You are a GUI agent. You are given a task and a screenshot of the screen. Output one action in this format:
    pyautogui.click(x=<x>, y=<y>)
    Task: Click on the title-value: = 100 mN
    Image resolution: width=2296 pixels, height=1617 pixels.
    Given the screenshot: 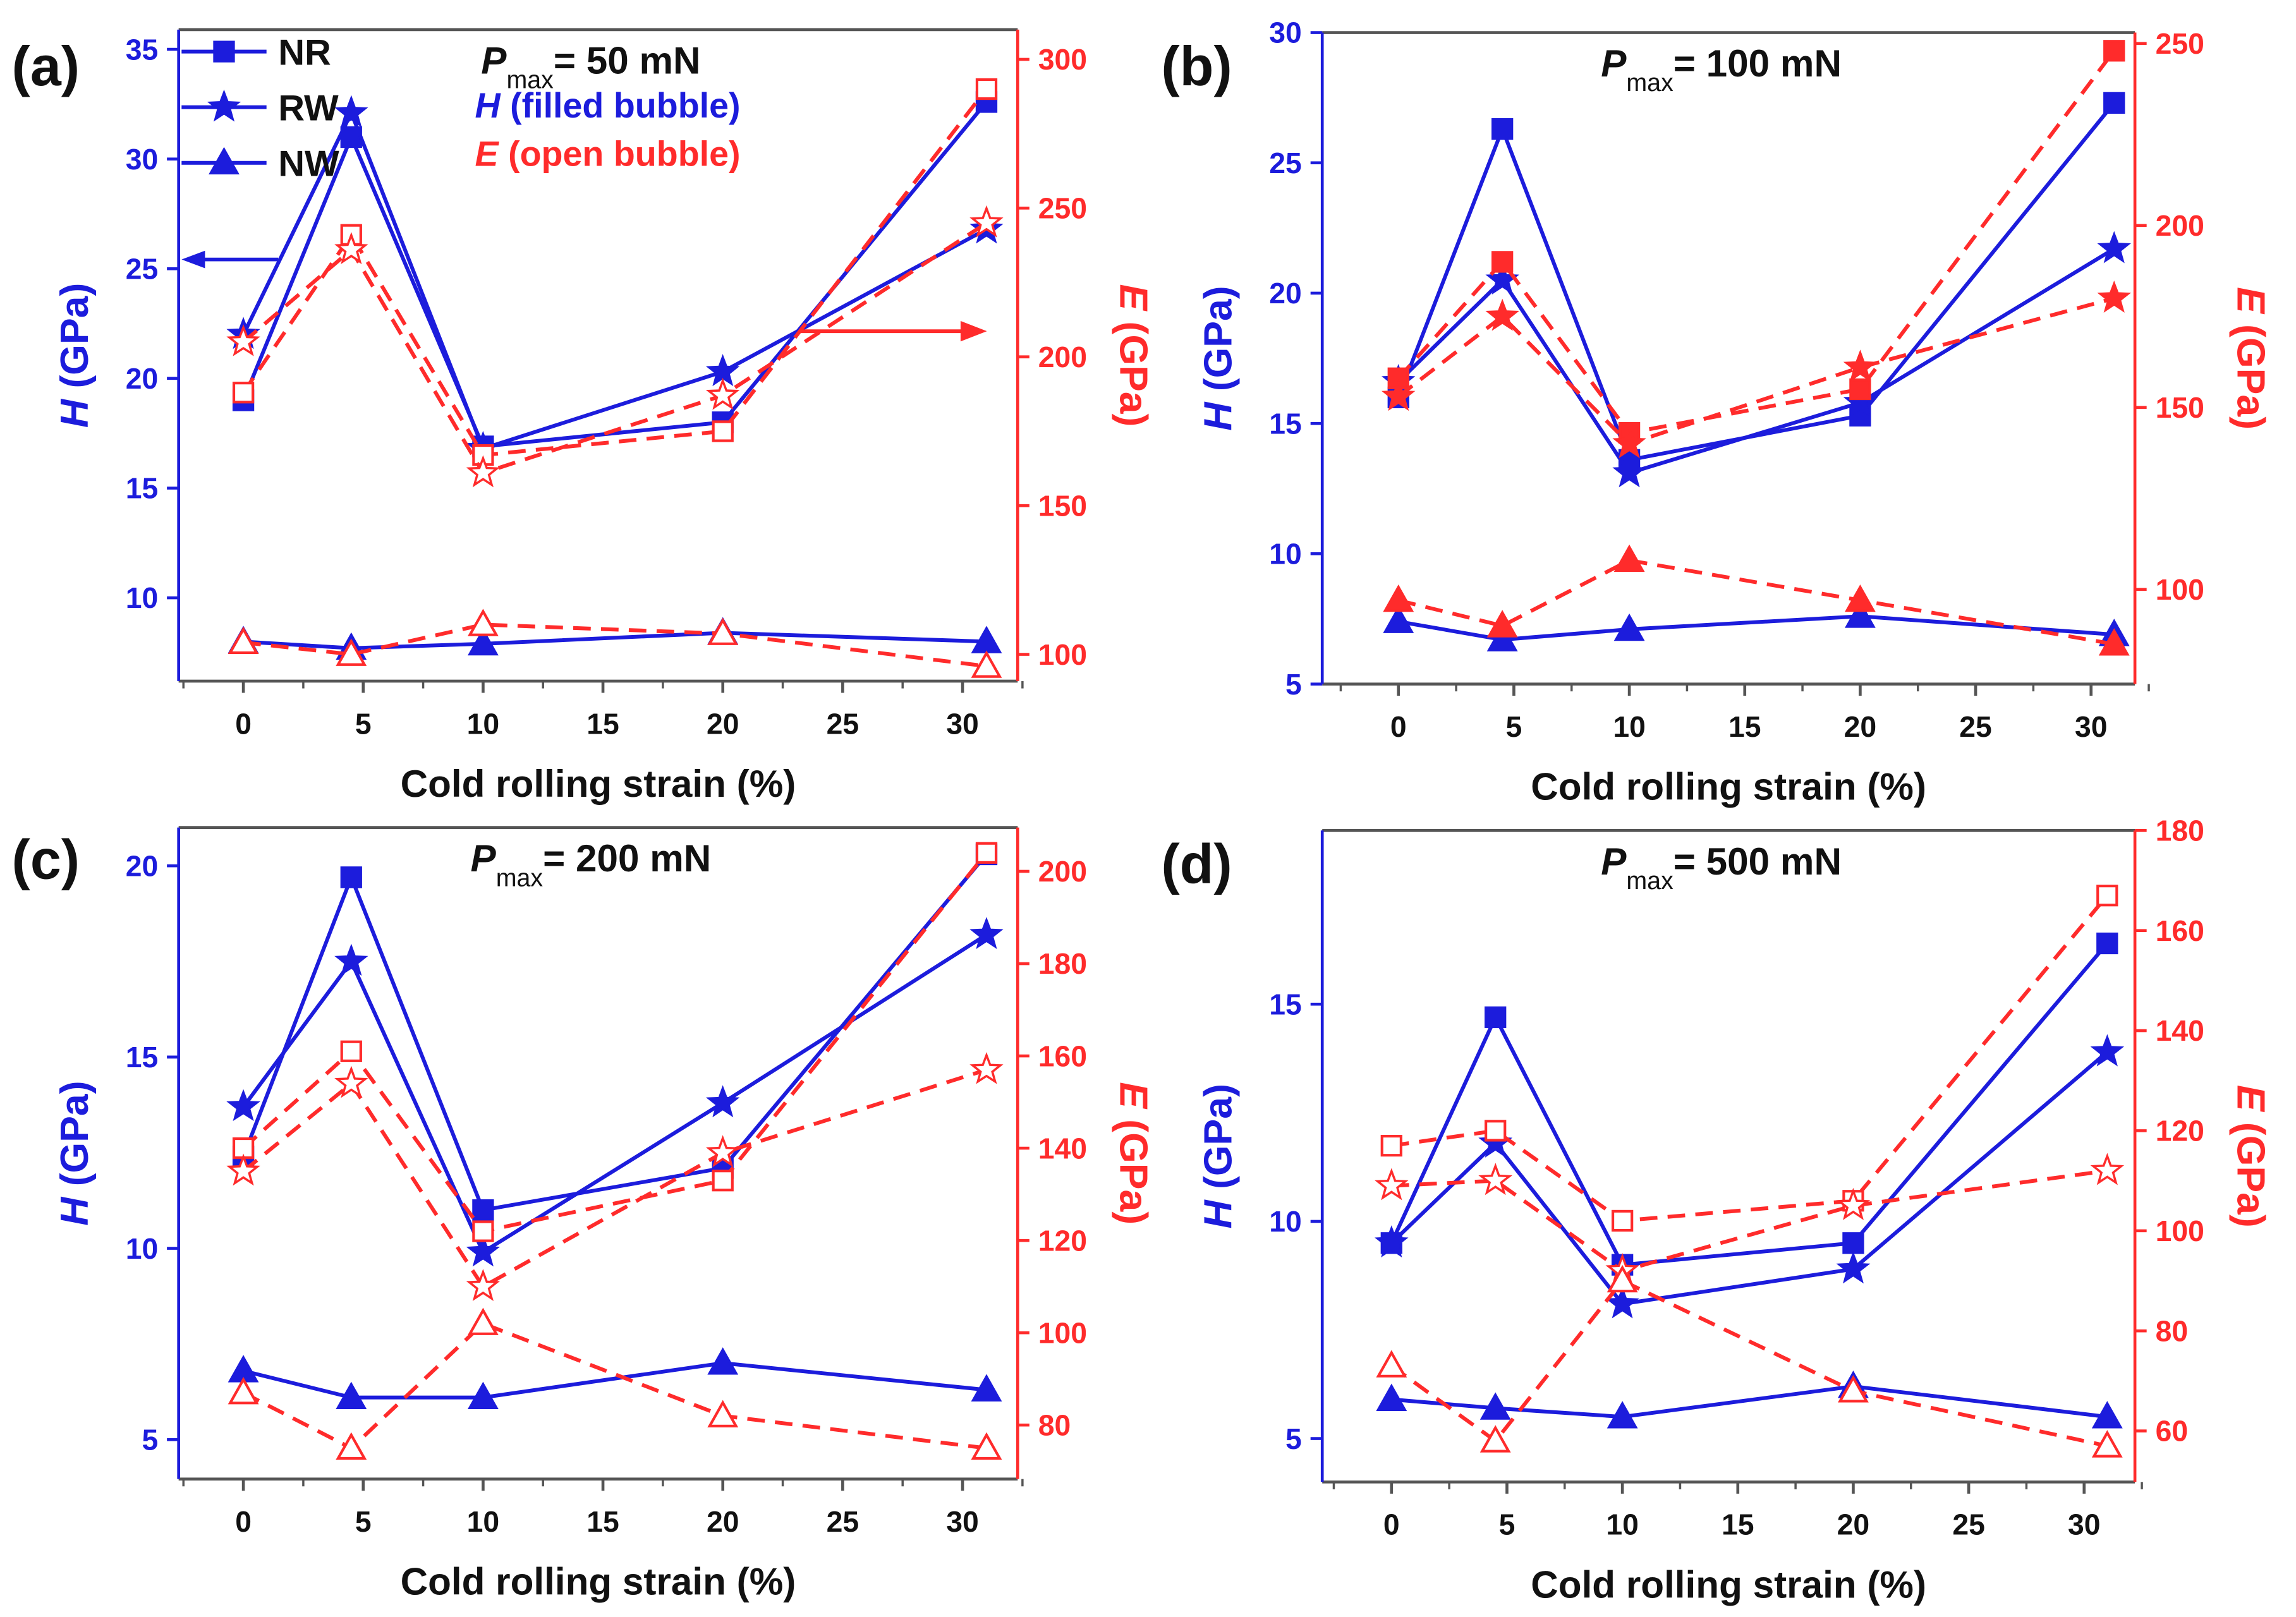 What is the action you would take?
    pyautogui.click(x=1757, y=63)
    